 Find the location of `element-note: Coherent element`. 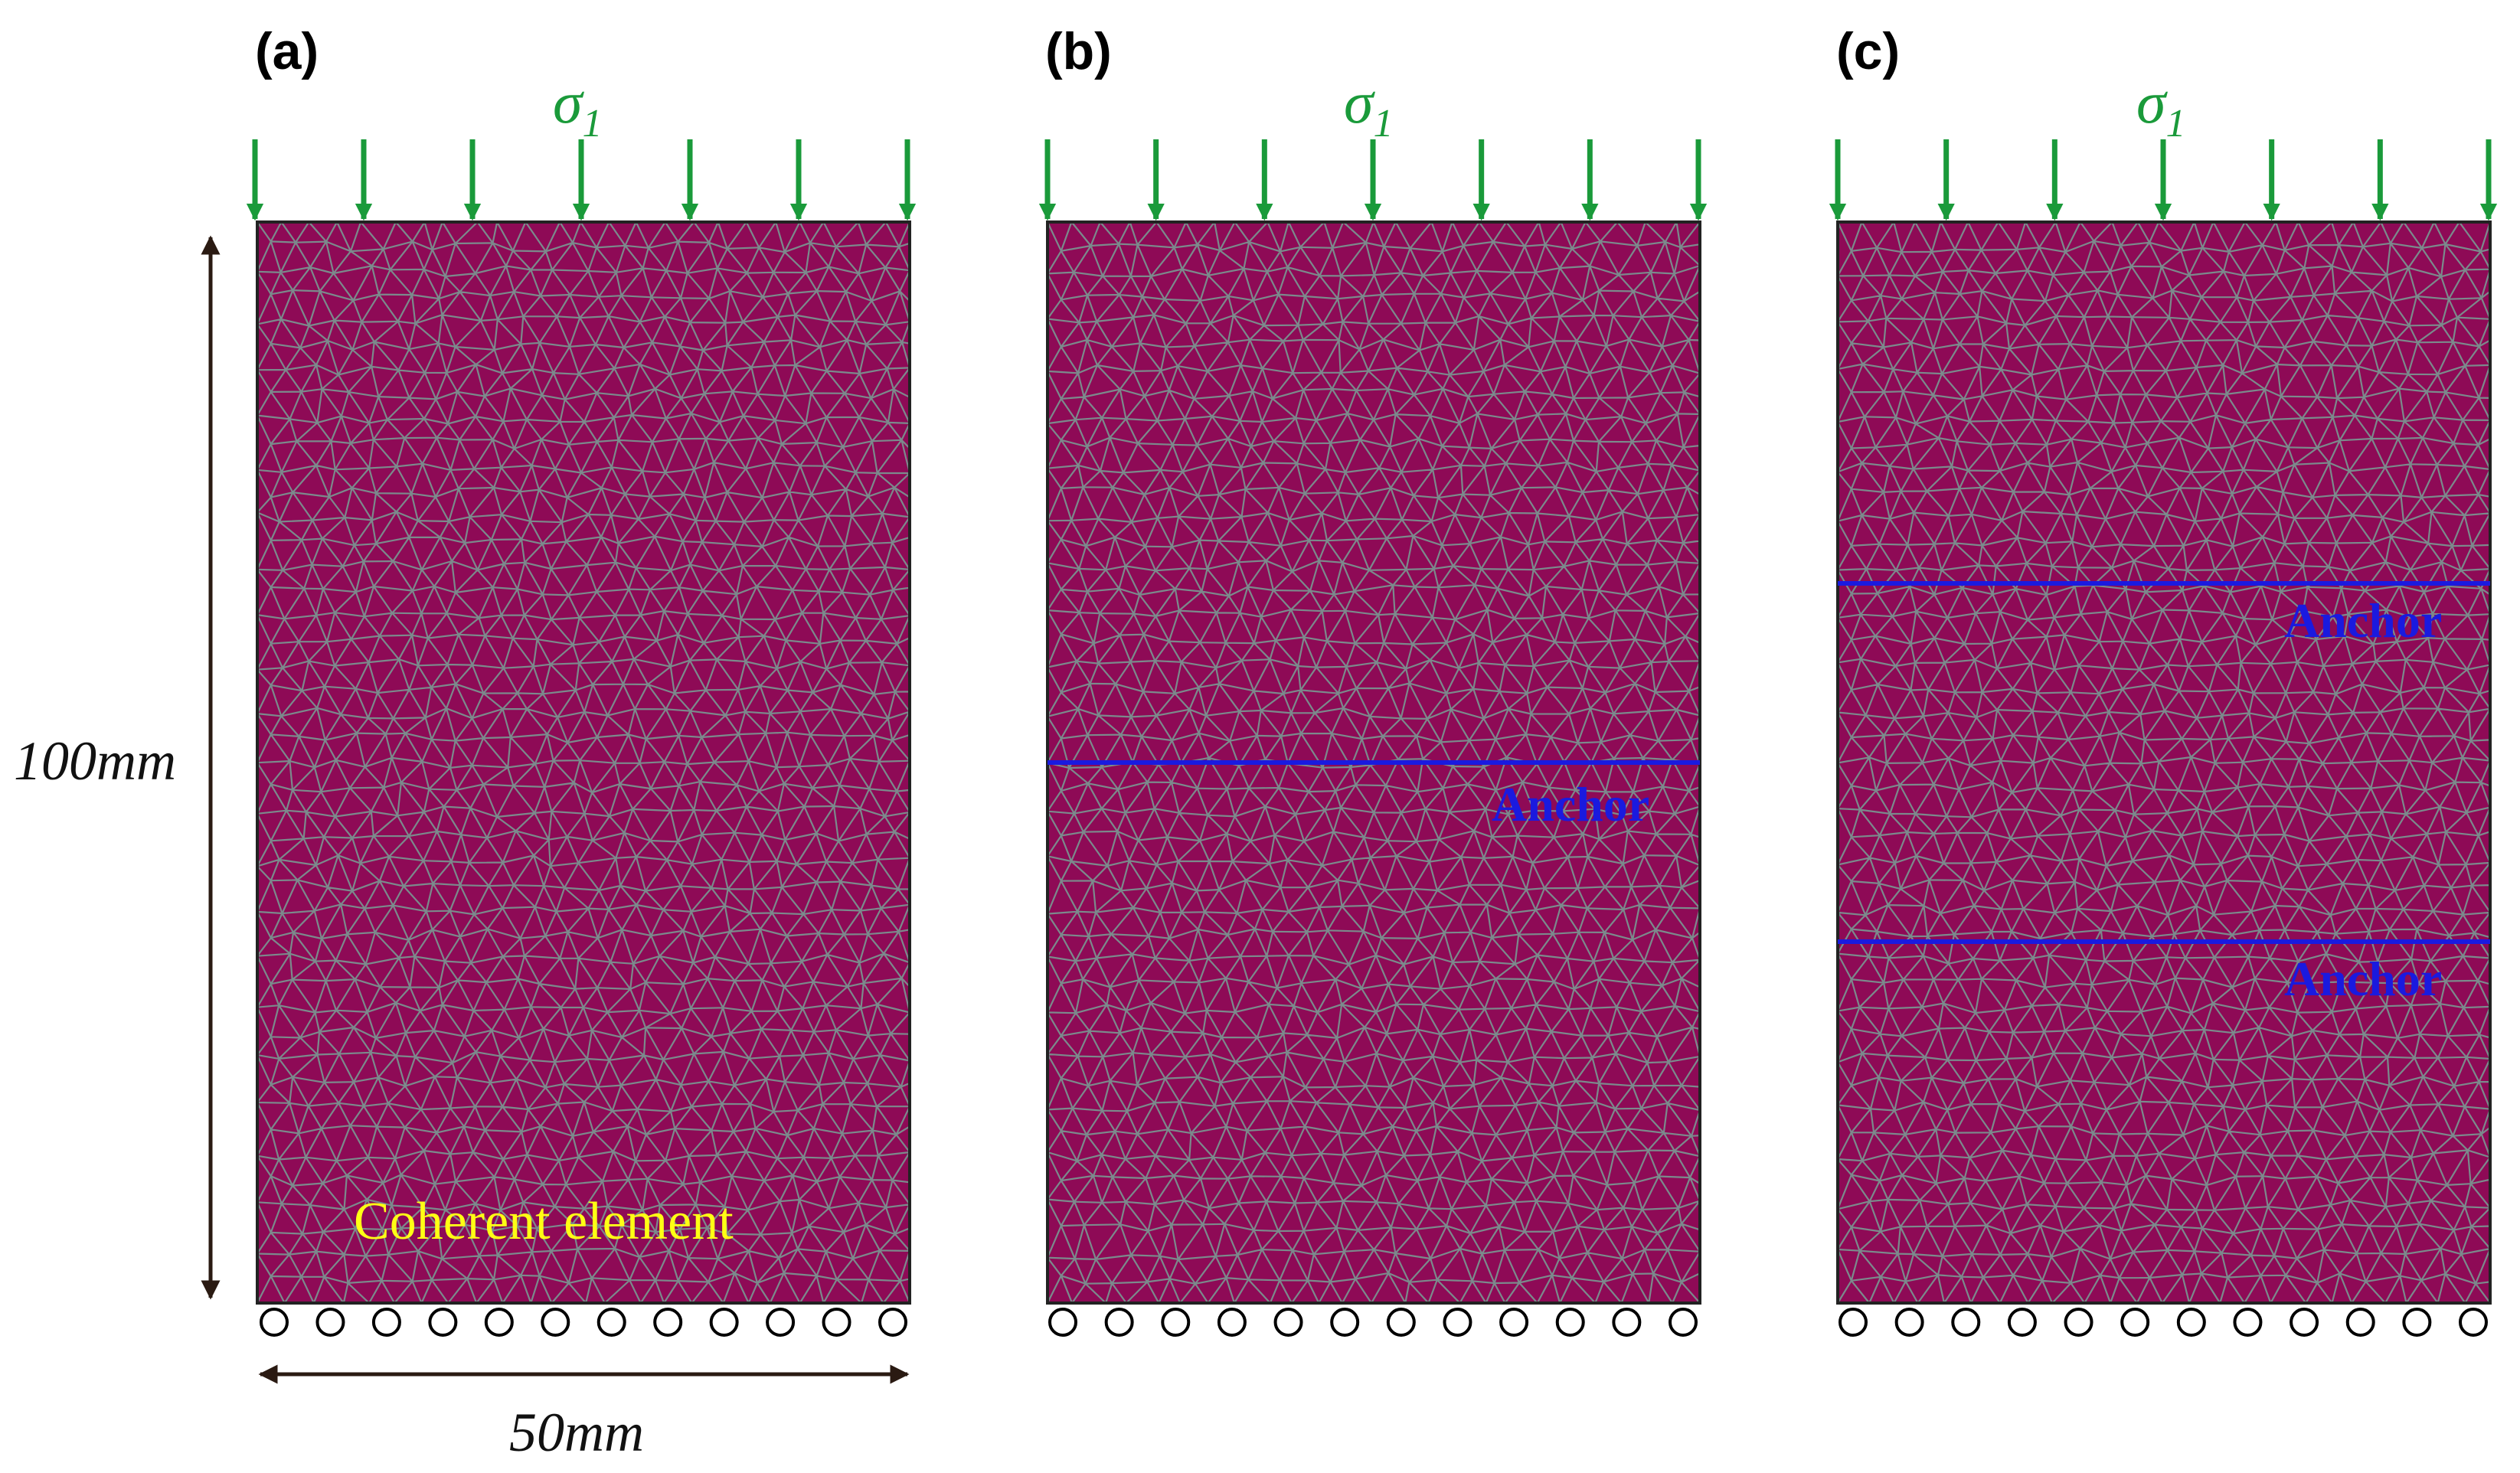

element-note: Coherent element is located at coordinates (544, 1222).